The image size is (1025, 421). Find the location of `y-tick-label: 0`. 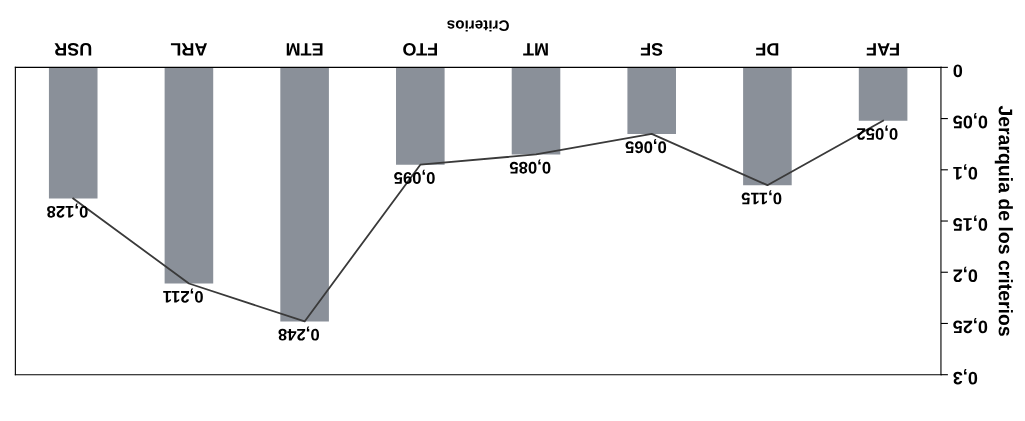

y-tick-label: 0 is located at coordinates (958, 71).